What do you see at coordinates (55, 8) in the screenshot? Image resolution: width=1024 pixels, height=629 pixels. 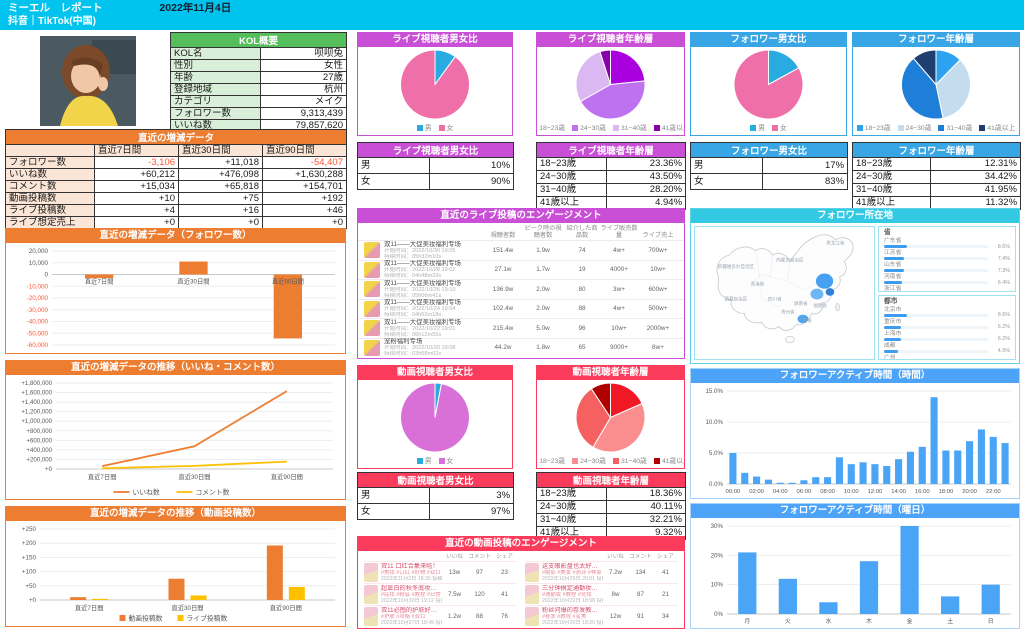 I see `app-title: ミーエル レポート` at bounding box center [55, 8].